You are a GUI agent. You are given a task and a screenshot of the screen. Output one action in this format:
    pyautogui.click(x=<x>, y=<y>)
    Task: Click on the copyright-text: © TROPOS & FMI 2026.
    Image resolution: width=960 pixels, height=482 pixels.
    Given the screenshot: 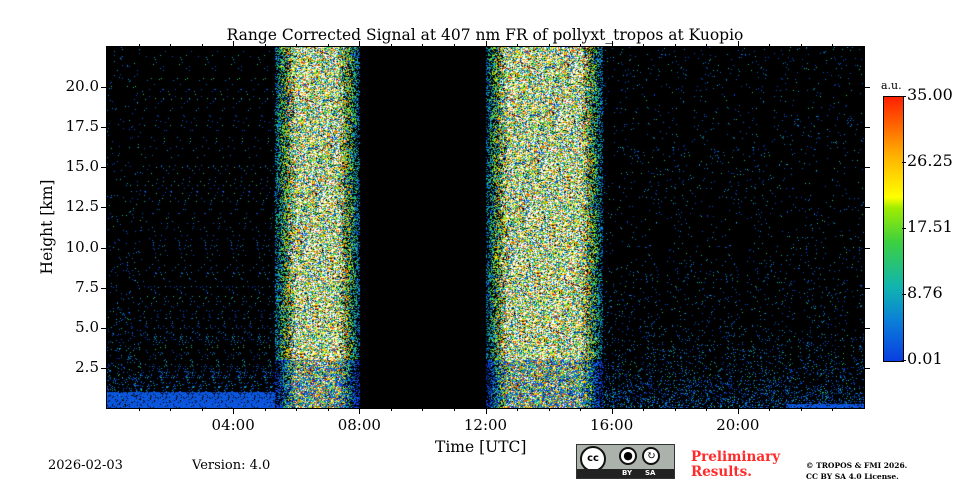 What is the action you would take?
    pyautogui.click(x=857, y=465)
    